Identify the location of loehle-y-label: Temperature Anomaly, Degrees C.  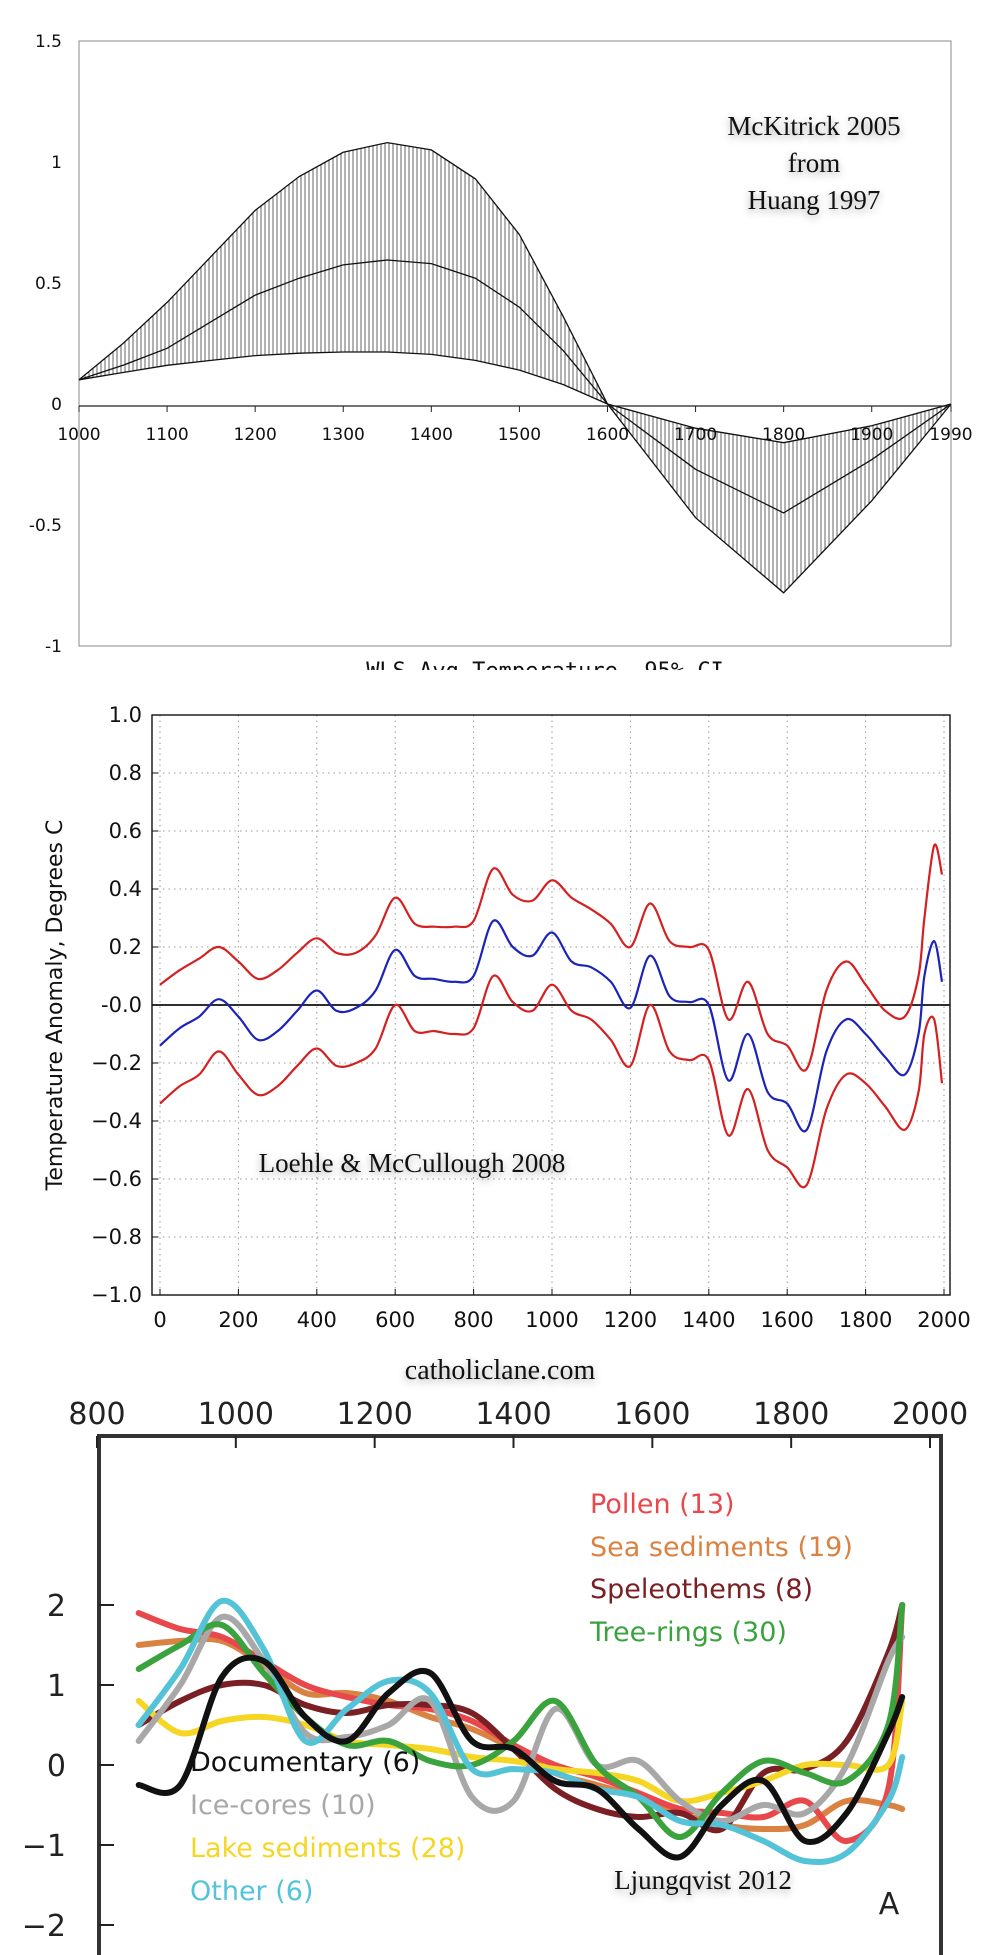
(55, 1006).